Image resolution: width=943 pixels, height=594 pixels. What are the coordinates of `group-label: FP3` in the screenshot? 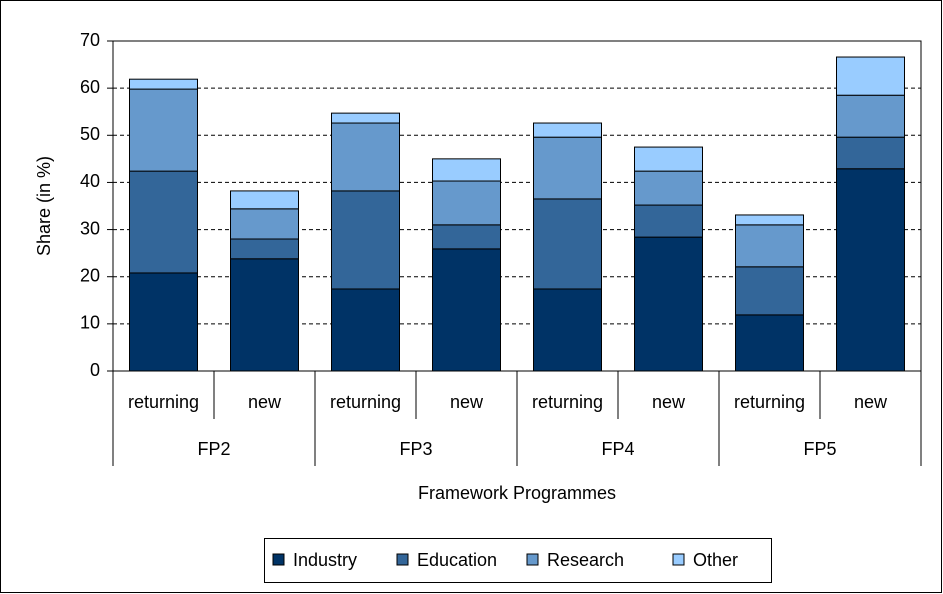 It's located at (415, 449).